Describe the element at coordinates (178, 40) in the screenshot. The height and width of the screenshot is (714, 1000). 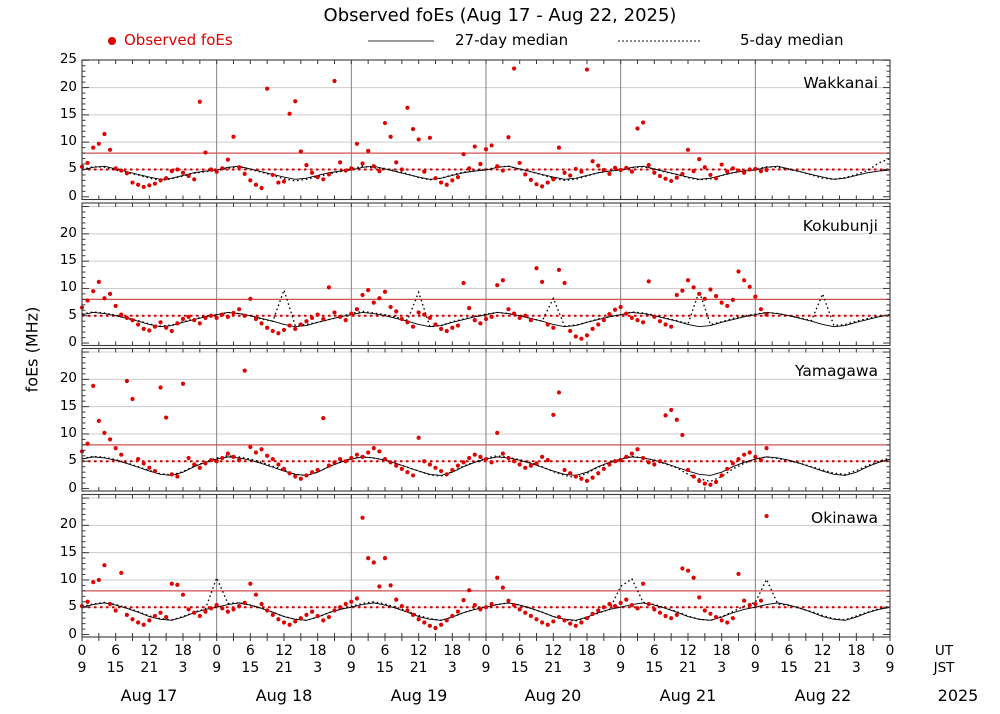
I see `legend-observed-label: Observed foEs` at that location.